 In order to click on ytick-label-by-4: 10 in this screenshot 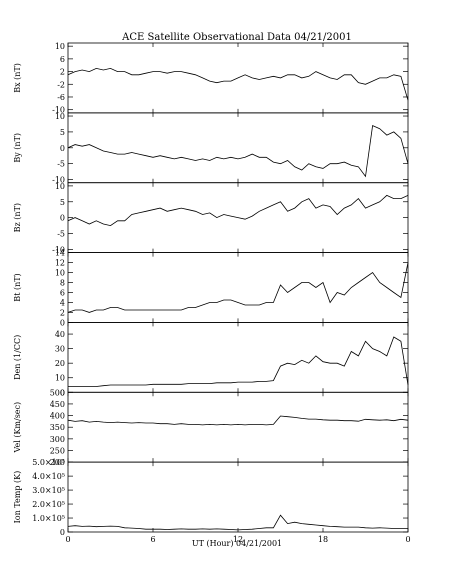, I will do `click(60, 116)`.